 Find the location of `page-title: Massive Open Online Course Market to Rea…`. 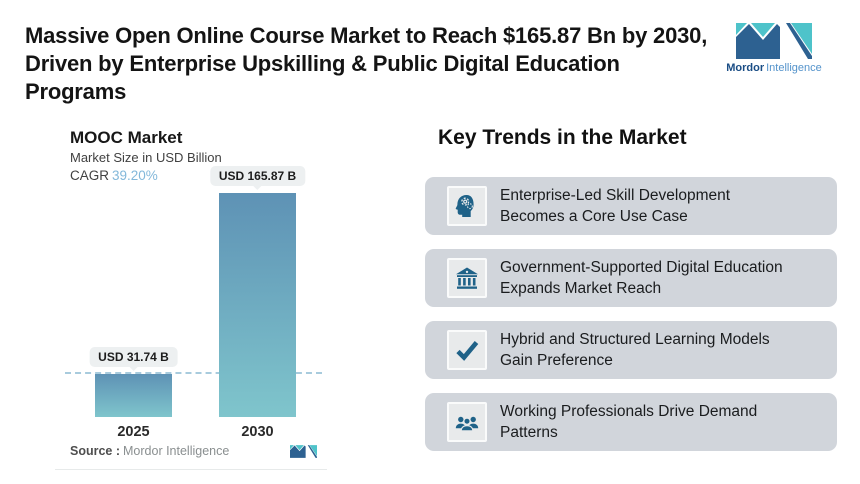

page-title: Massive Open Online Course Market to Rea… is located at coordinates (370, 64).